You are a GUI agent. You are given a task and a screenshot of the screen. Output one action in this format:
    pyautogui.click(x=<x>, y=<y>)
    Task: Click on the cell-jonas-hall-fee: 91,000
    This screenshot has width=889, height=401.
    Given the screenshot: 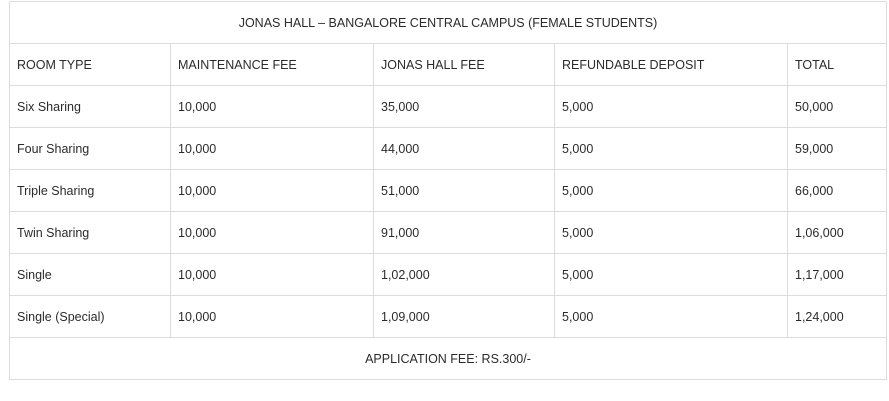 What is the action you would take?
    pyautogui.click(x=464, y=232)
    